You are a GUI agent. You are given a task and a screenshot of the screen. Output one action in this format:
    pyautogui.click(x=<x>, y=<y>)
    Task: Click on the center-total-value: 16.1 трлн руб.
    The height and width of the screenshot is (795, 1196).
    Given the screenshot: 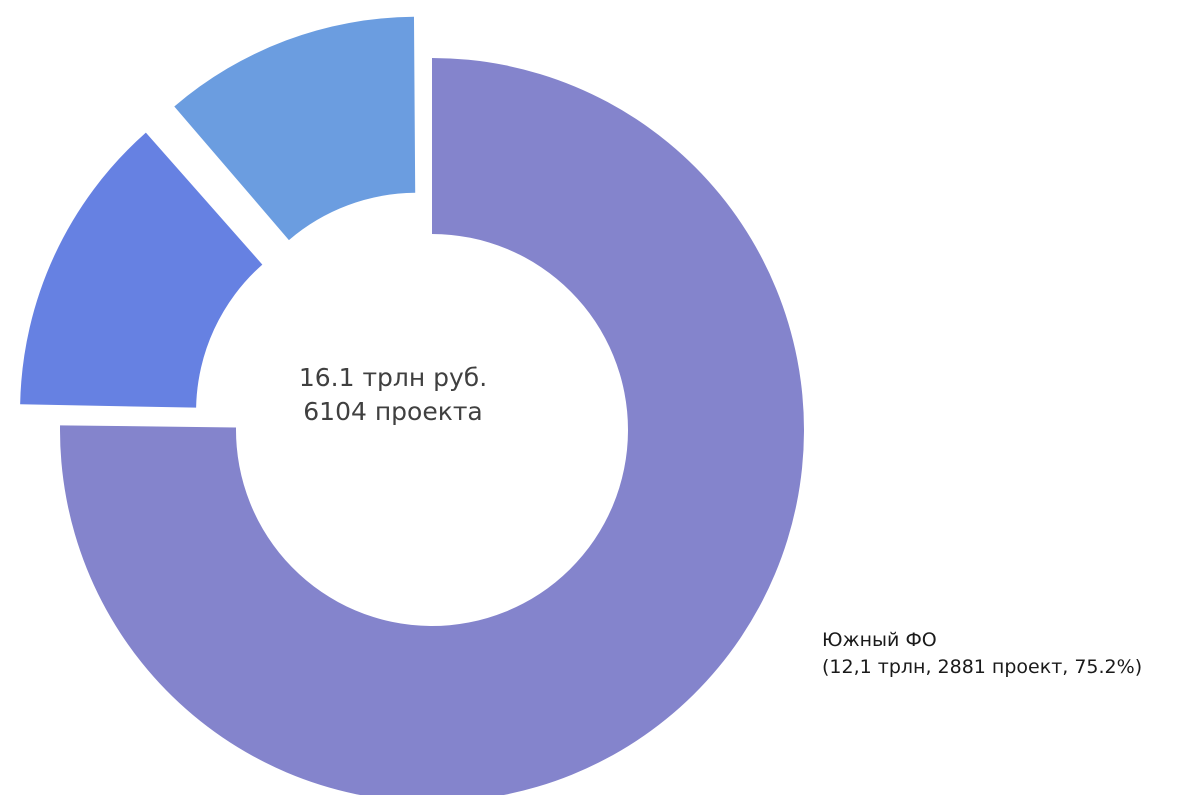 What is the action you would take?
    pyautogui.click(x=393, y=377)
    